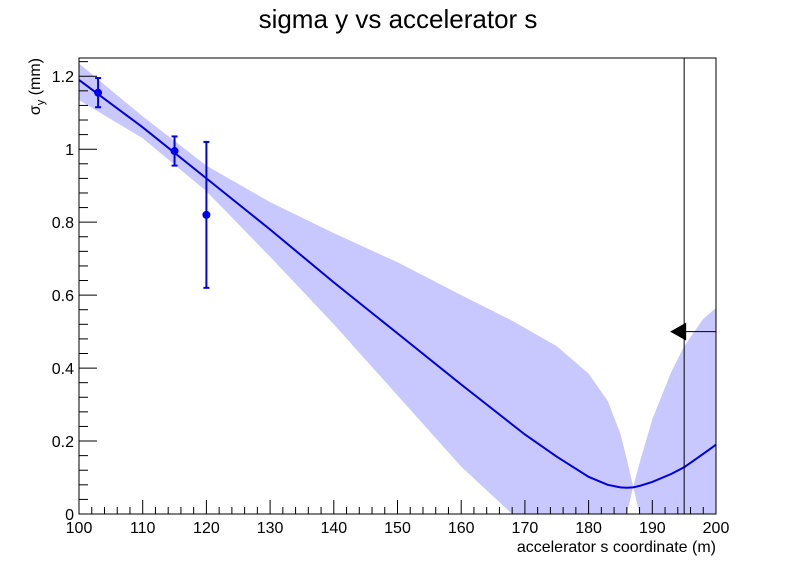 The width and height of the screenshot is (796, 572). Describe the element at coordinates (69, 515) in the screenshot. I see `y-tick-label: 0` at that location.